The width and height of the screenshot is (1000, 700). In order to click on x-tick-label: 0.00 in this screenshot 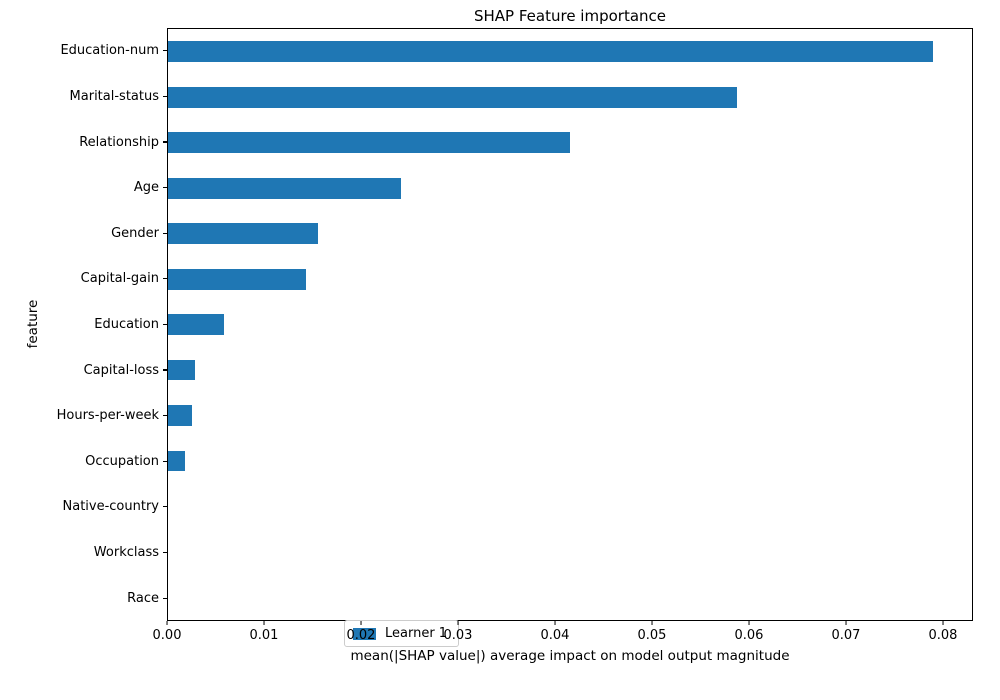, I will do `click(167, 635)`.